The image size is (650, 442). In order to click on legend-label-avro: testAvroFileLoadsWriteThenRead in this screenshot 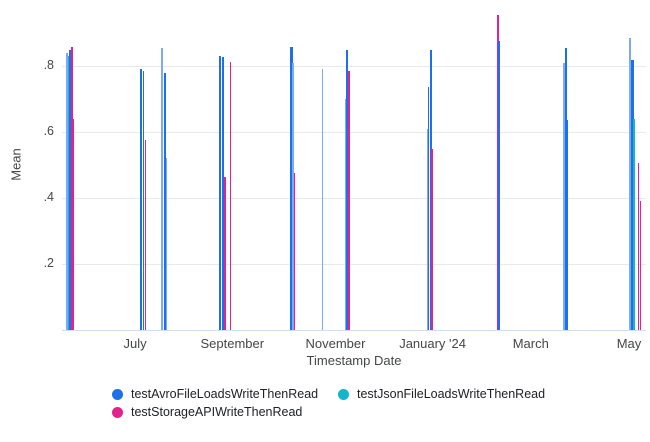, I will do `click(225, 394)`.